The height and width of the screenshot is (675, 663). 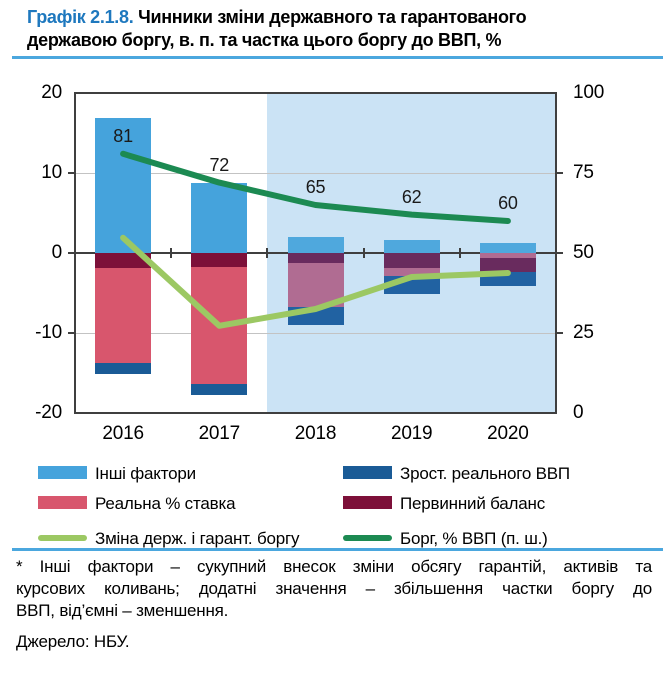 What do you see at coordinates (73, 641) in the screenshot?
I see `source-note: Джерело: НБУ.` at bounding box center [73, 641].